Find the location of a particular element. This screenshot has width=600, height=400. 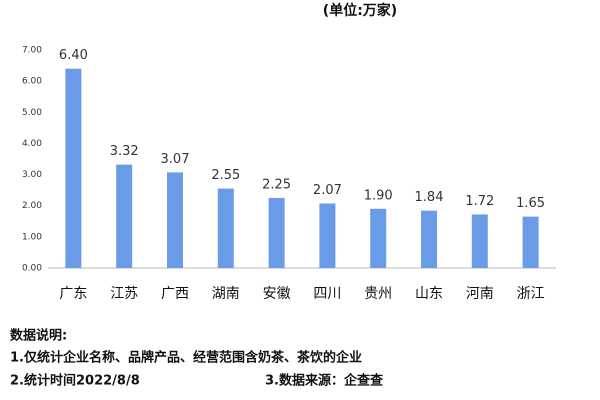

y-tick-label: 0.00 is located at coordinates (32, 269).